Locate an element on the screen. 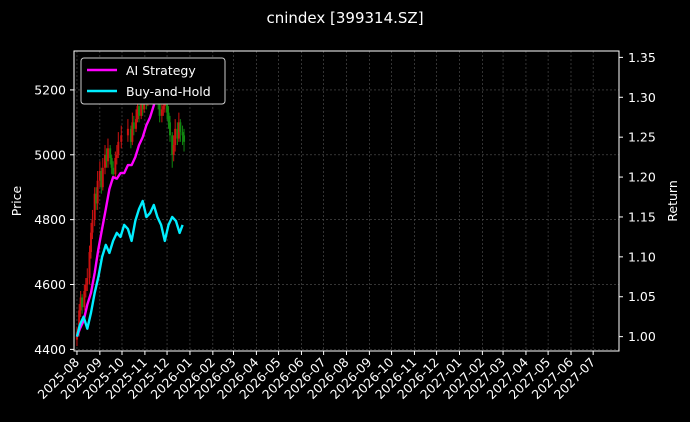  y-tick-label: 5000 is located at coordinates (50, 154).